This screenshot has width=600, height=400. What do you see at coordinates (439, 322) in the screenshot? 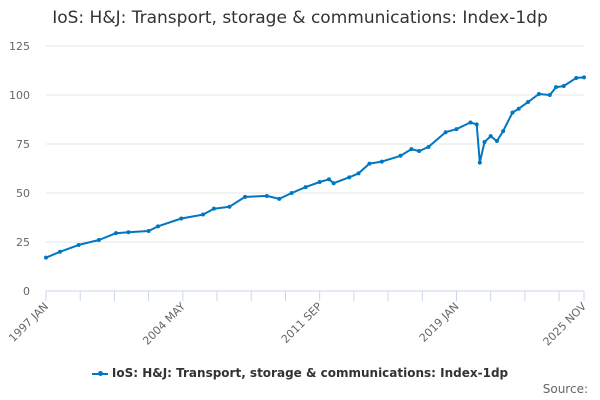
I see `x-tick-label: 2019 JAN` at bounding box center [439, 322].